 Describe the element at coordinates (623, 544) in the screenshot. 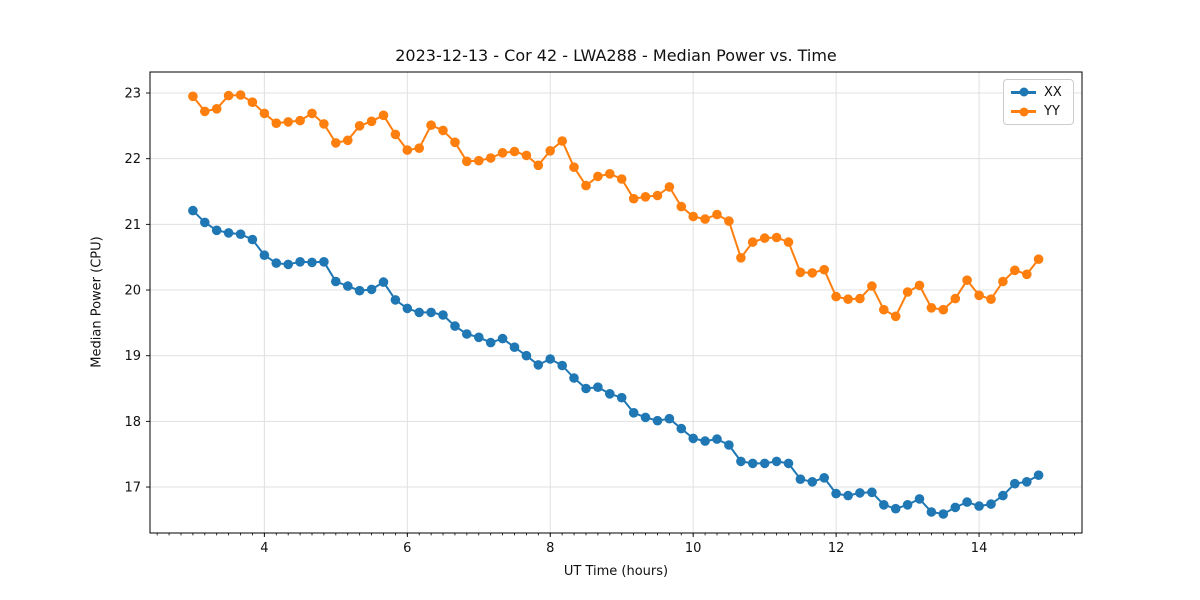

I see `x-axis-ticks: 4 6 8 10 12 14` at that location.